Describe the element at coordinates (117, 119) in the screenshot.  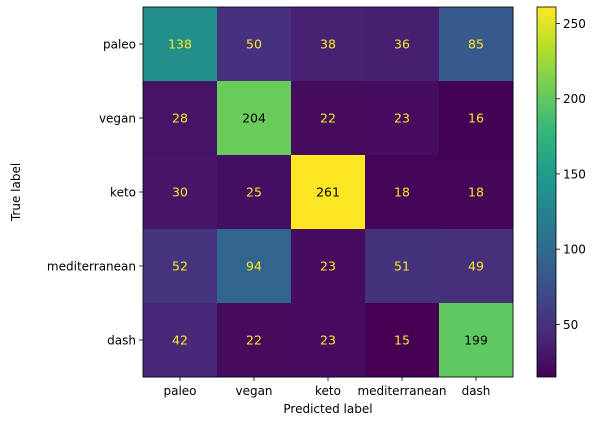
I see `y-tick-label: vegan` at that location.